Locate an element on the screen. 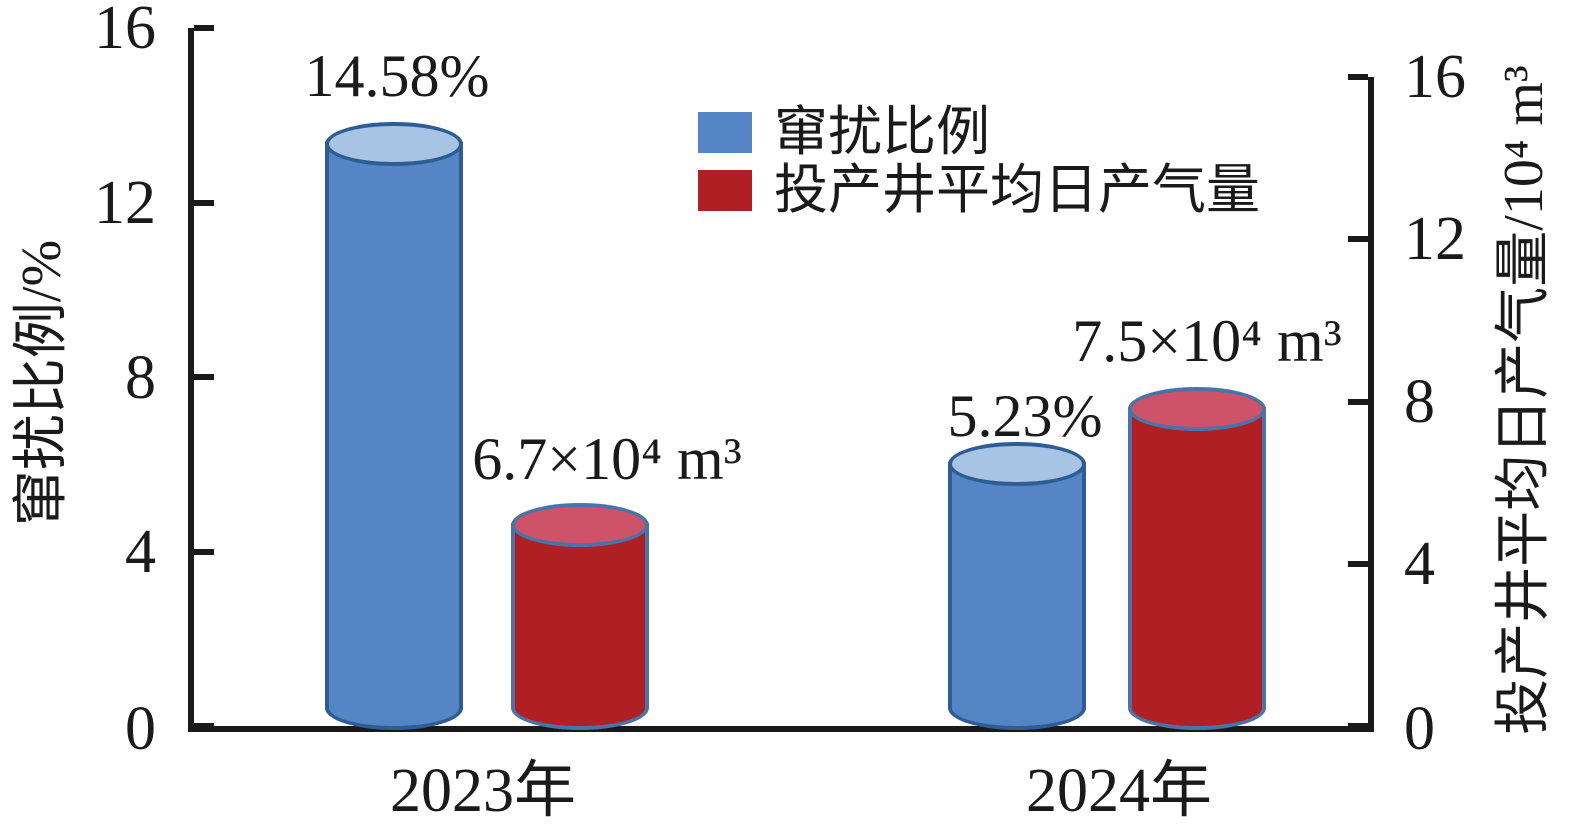 The width and height of the screenshot is (1575, 828). right-tick-label-16: 16 is located at coordinates (1435, 77).